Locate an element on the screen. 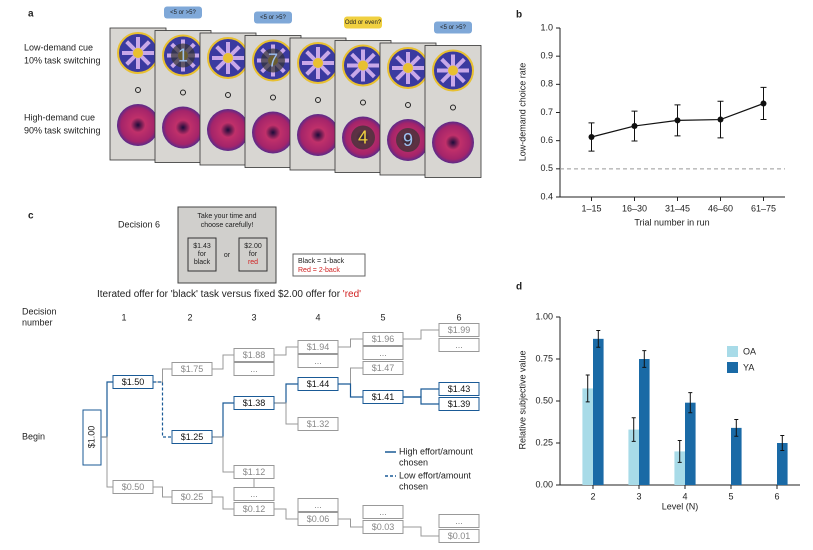 The image size is (813, 550). offer-box is located at coordinates (202, 254).